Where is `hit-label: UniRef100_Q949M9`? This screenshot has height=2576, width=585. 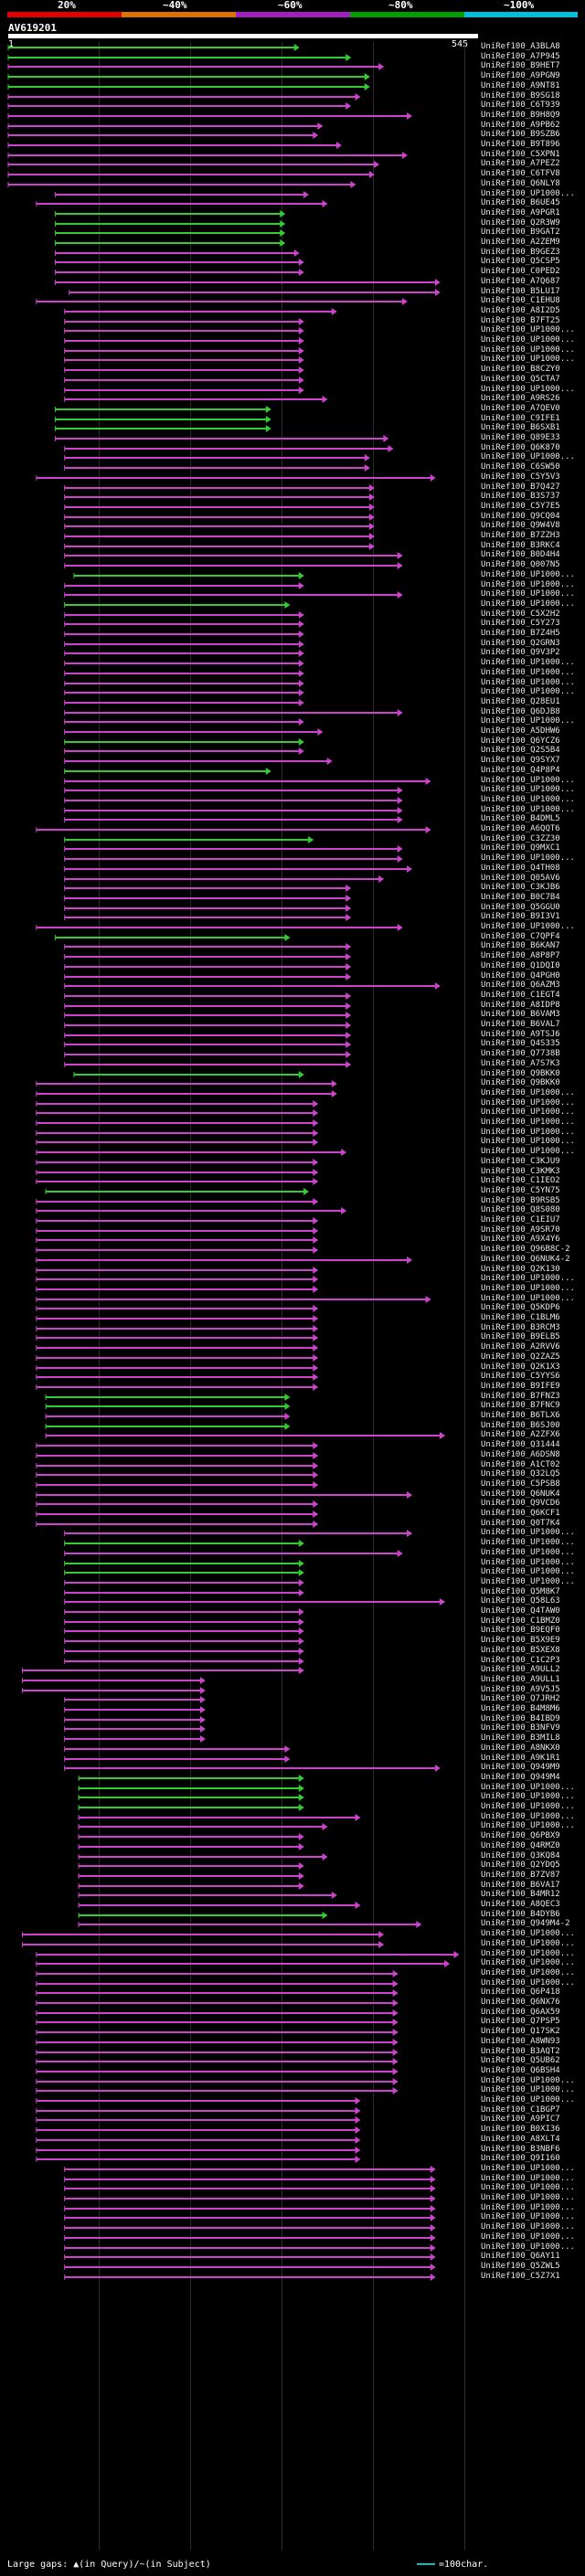
hit-label: UniRef100_Q949M9 is located at coordinates (520, 1768).